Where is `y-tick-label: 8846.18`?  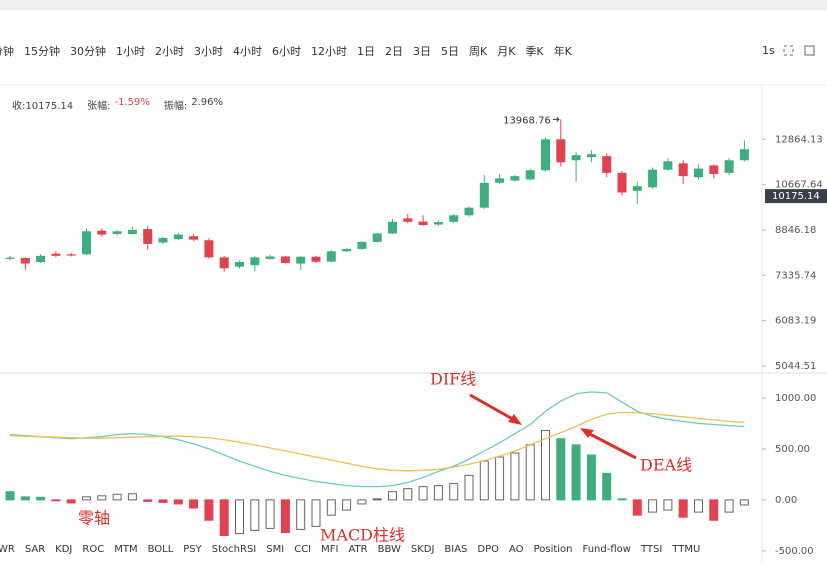
y-tick-label: 8846.18 is located at coordinates (795, 230).